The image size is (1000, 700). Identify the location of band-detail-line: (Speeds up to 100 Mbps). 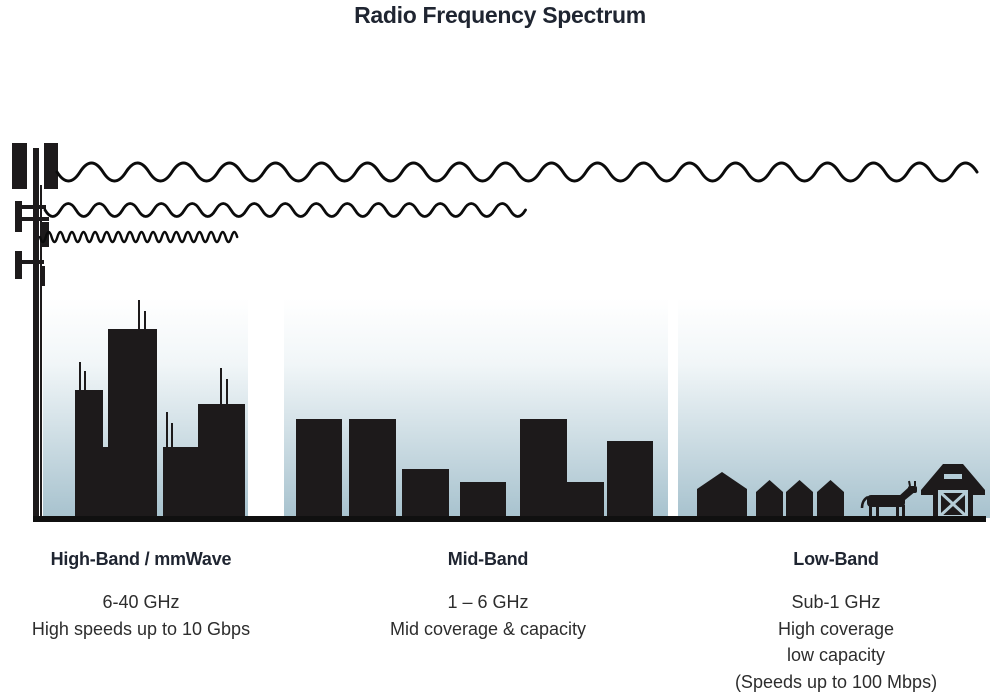
(836, 681).